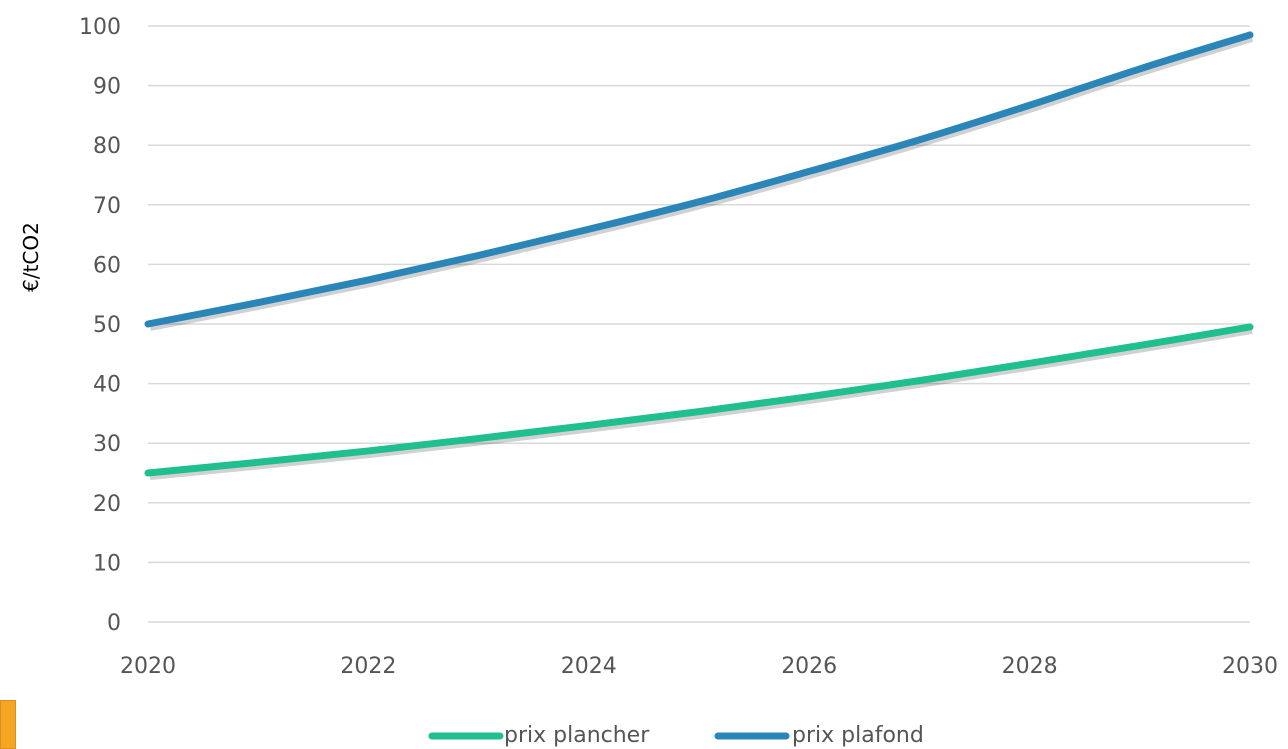  What do you see at coordinates (699, 666) in the screenshot?
I see `x-axis-ticks: 2020 2022 2024 2026 2028 2030` at bounding box center [699, 666].